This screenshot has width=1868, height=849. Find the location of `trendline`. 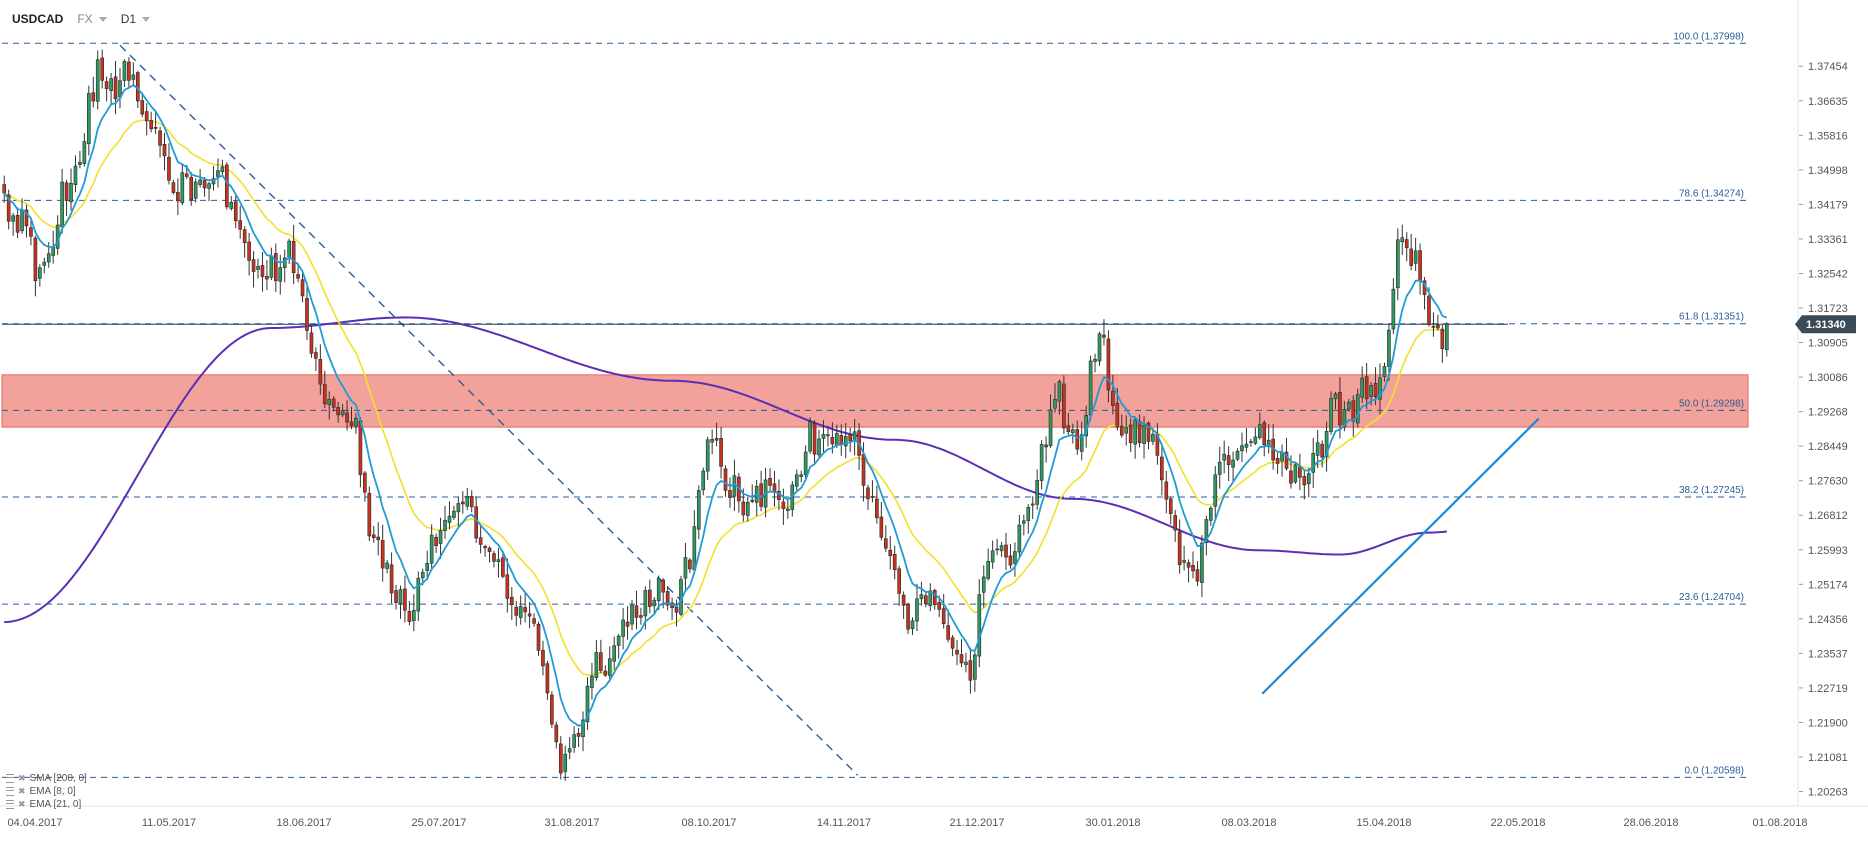

trendline is located at coordinates (1400, 556).